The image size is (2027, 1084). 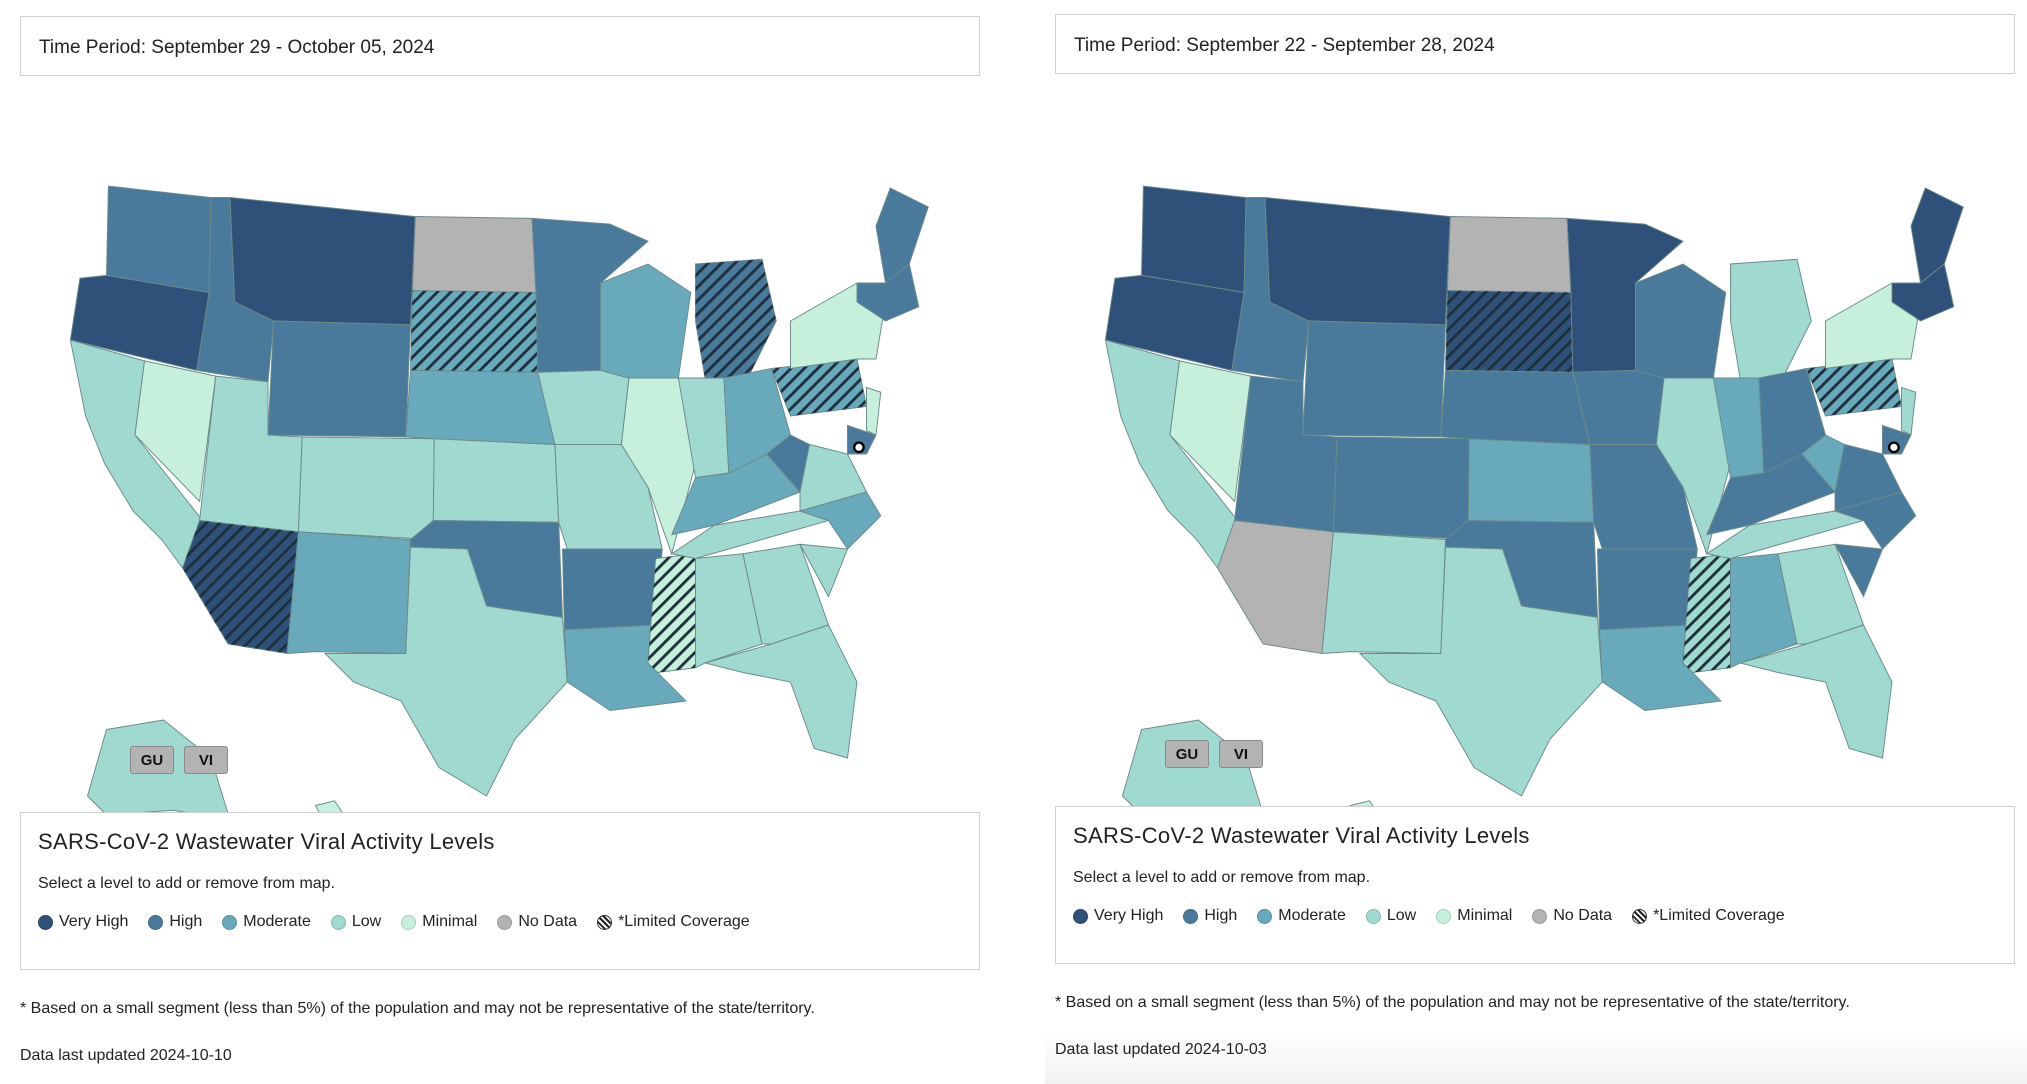 I want to click on hatch-swatch-icon, so click(x=605, y=922).